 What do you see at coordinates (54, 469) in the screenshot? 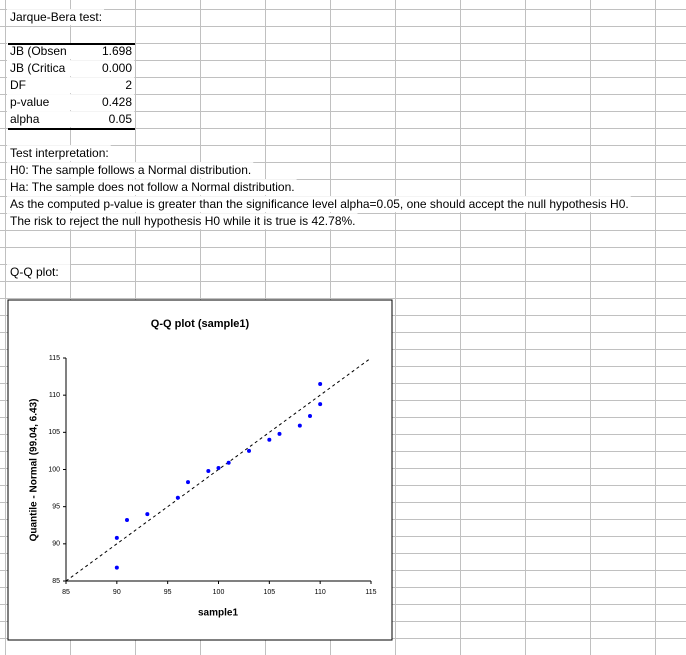
I see `y-tick-label: 100` at bounding box center [54, 469].